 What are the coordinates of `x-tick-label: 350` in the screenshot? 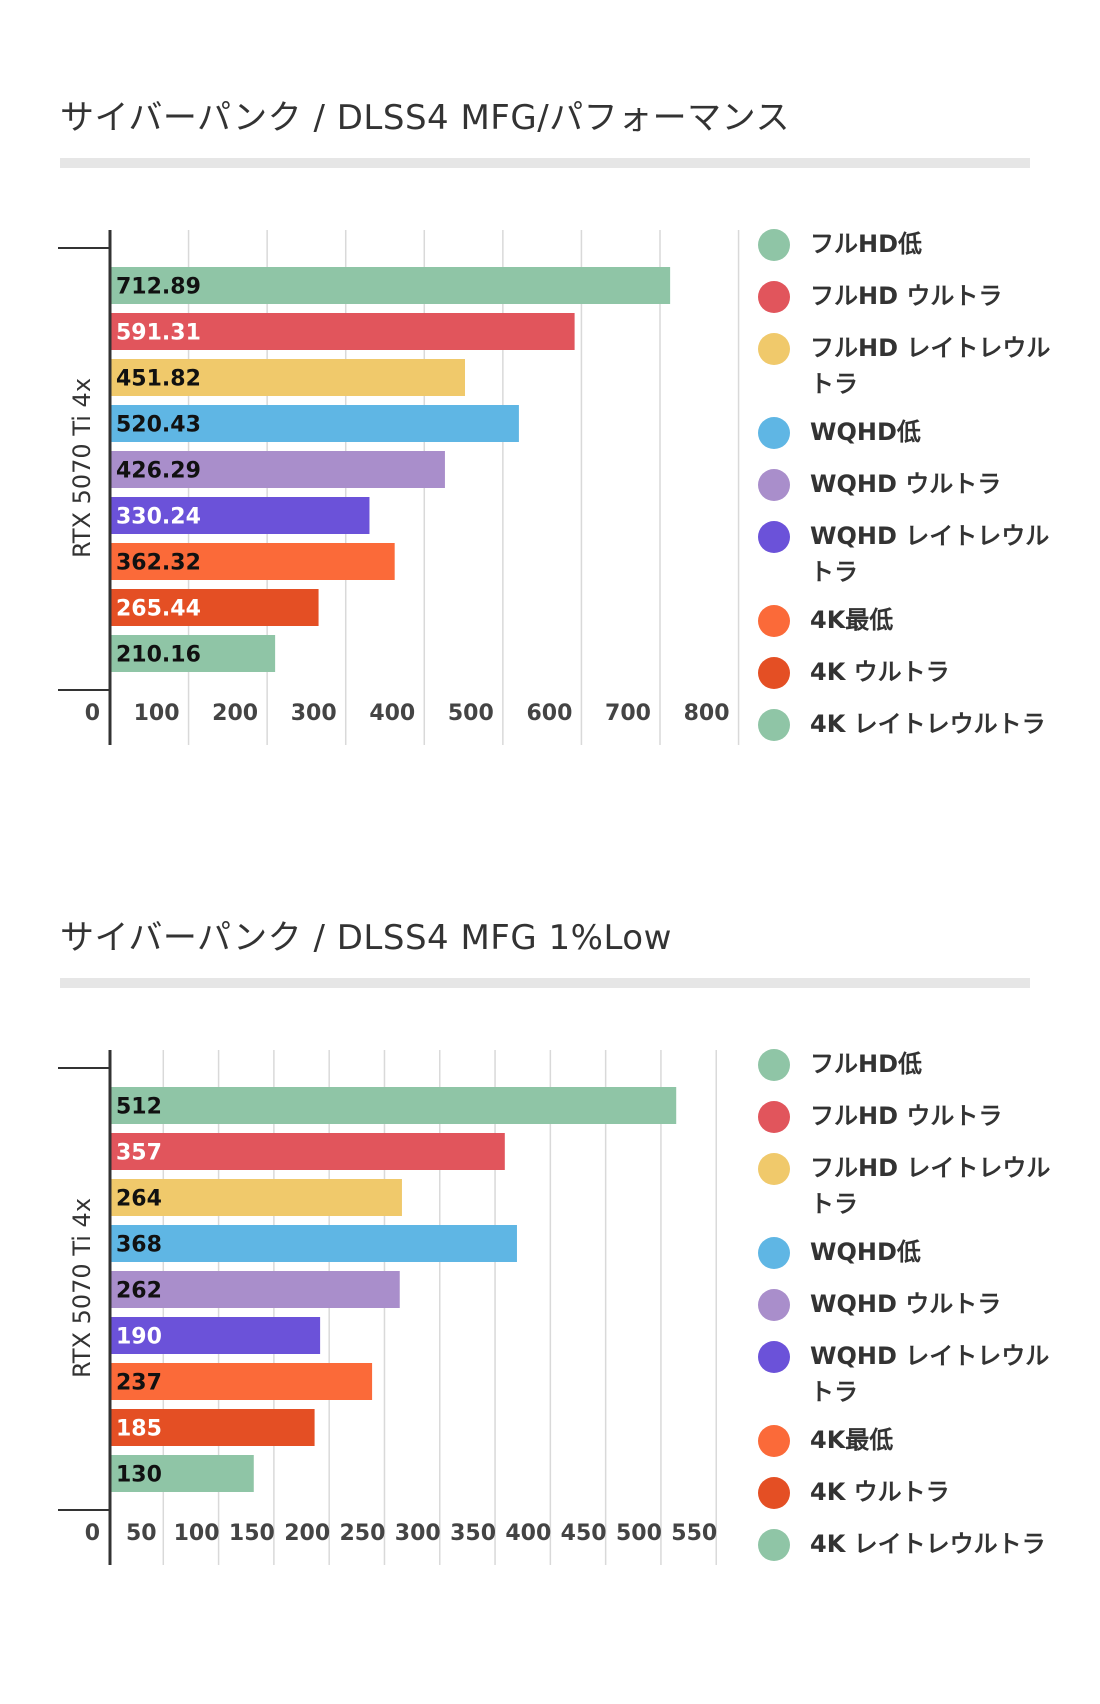 It's located at (473, 1533).